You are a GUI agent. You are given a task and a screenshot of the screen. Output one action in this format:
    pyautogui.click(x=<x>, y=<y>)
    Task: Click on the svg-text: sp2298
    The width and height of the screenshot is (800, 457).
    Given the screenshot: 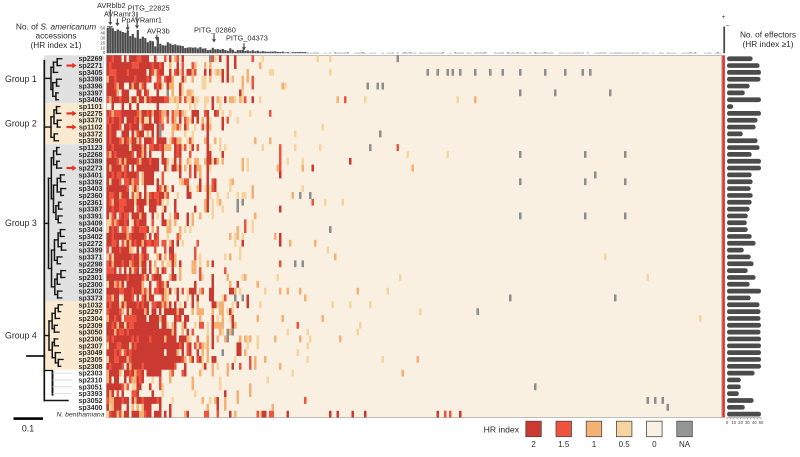 What is the action you would take?
    pyautogui.click(x=90, y=264)
    